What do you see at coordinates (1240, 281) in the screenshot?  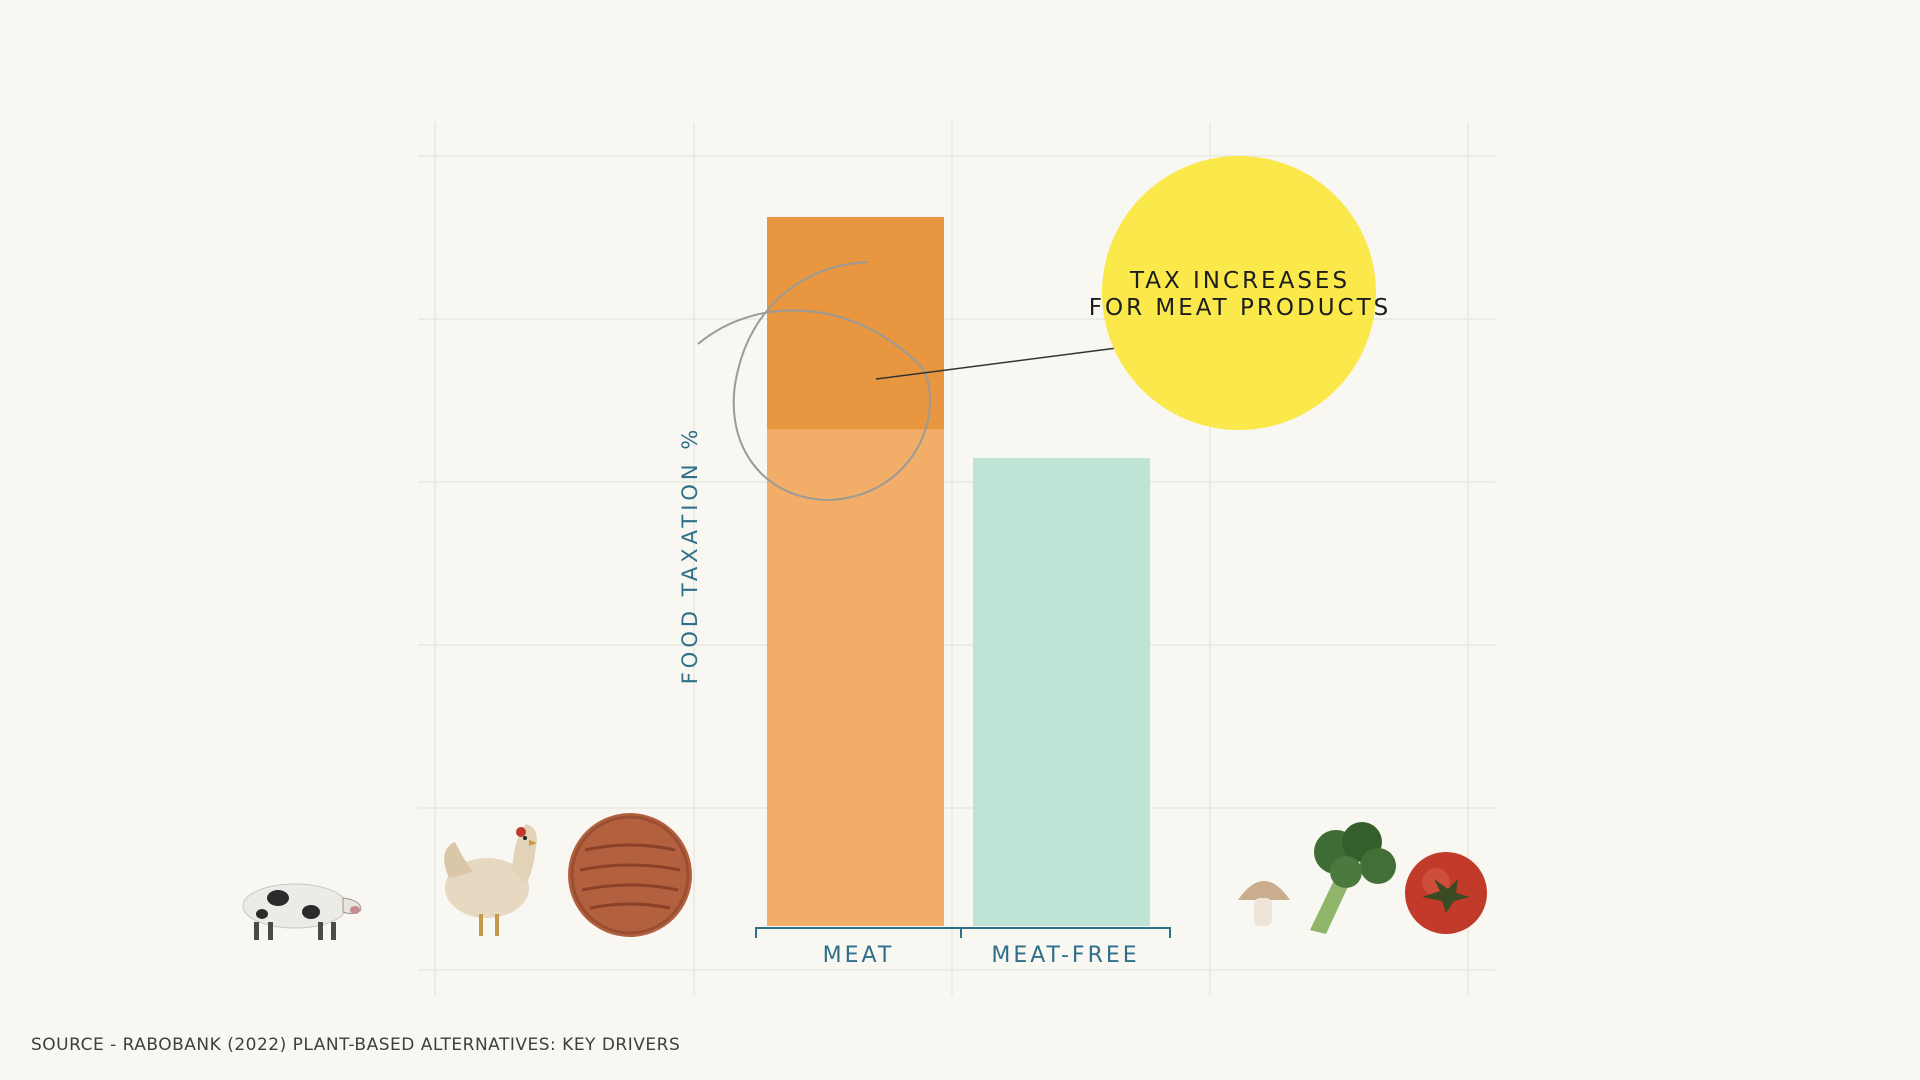 I see `callout-line-1: TAX INCREASES` at bounding box center [1240, 281].